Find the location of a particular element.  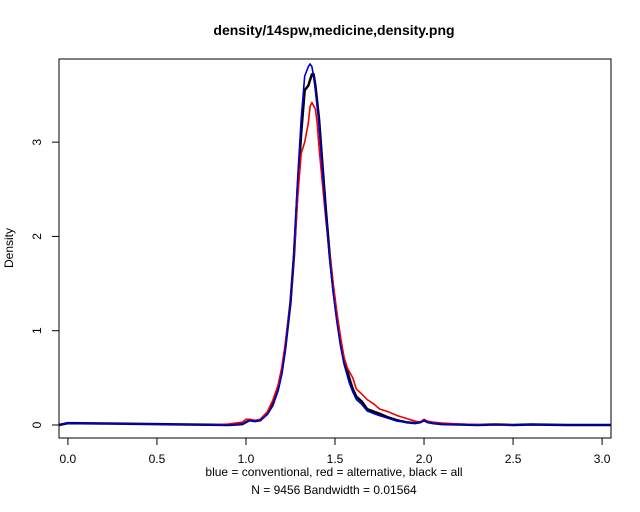

x-axis: 0.0 0.5 1.0 1.5 2.0 2.5 3.0 is located at coordinates (335, 451).